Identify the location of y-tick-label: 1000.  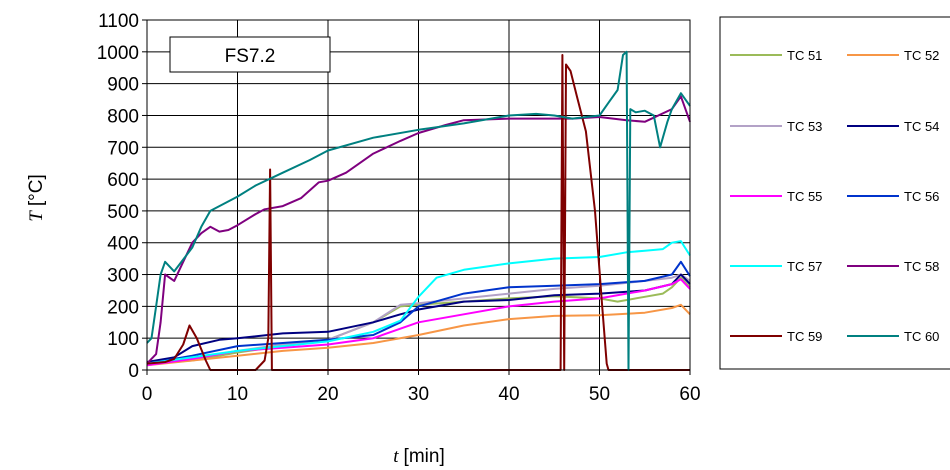
(118, 53).